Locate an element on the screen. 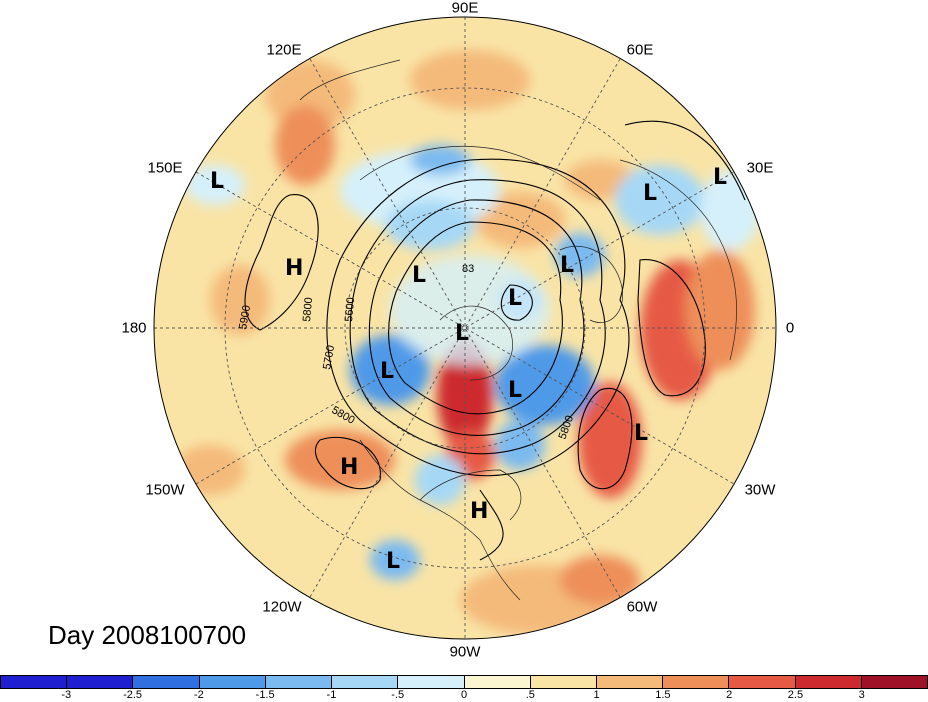 Image resolution: width=928 pixels, height=702 pixels. lon-label-150e: 150E is located at coordinates (165, 168).